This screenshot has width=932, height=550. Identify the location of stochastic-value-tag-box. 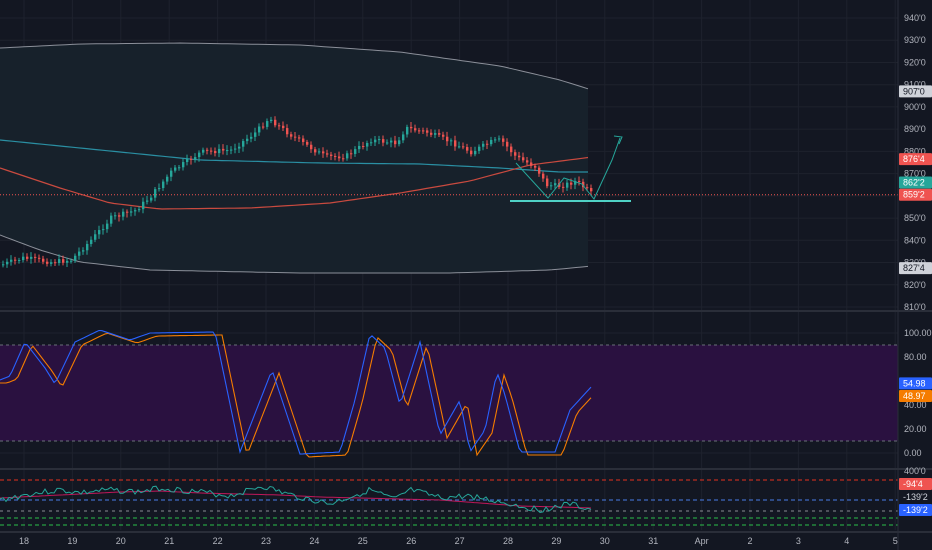
(915, 383).